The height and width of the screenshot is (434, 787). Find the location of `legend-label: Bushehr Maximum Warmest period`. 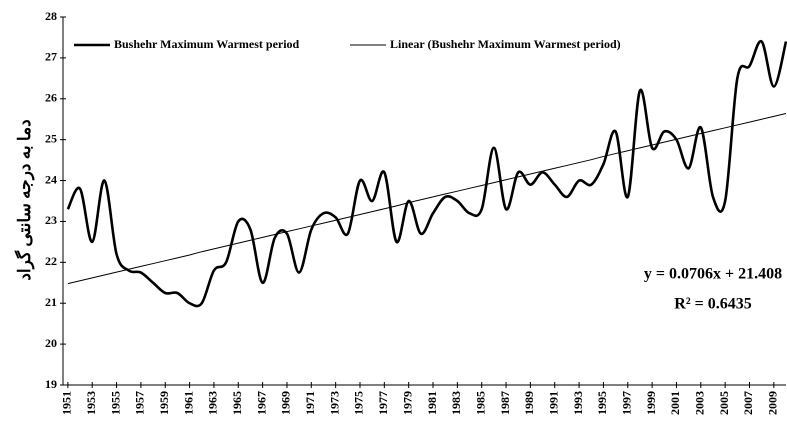

legend-label: Bushehr Maximum Warmest period is located at coordinates (207, 44).